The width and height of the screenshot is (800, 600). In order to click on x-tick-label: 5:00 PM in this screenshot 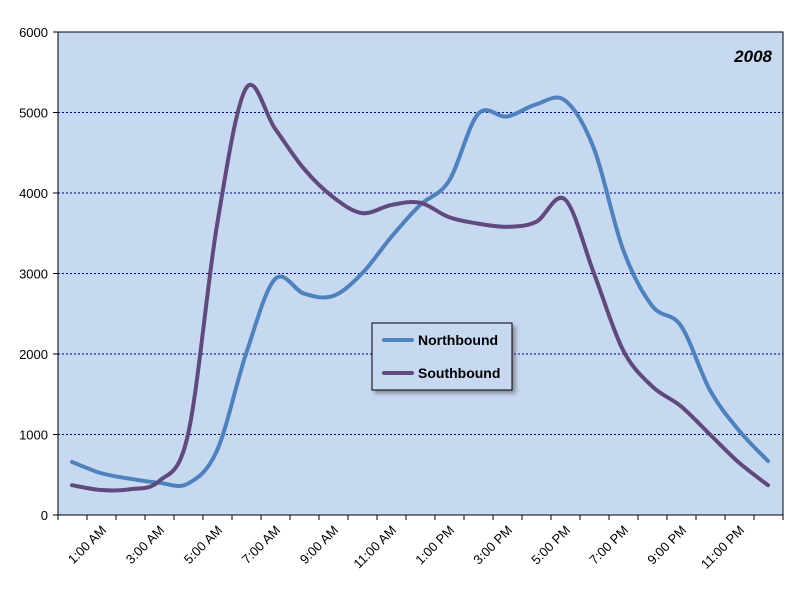, I will do `click(550, 545)`.